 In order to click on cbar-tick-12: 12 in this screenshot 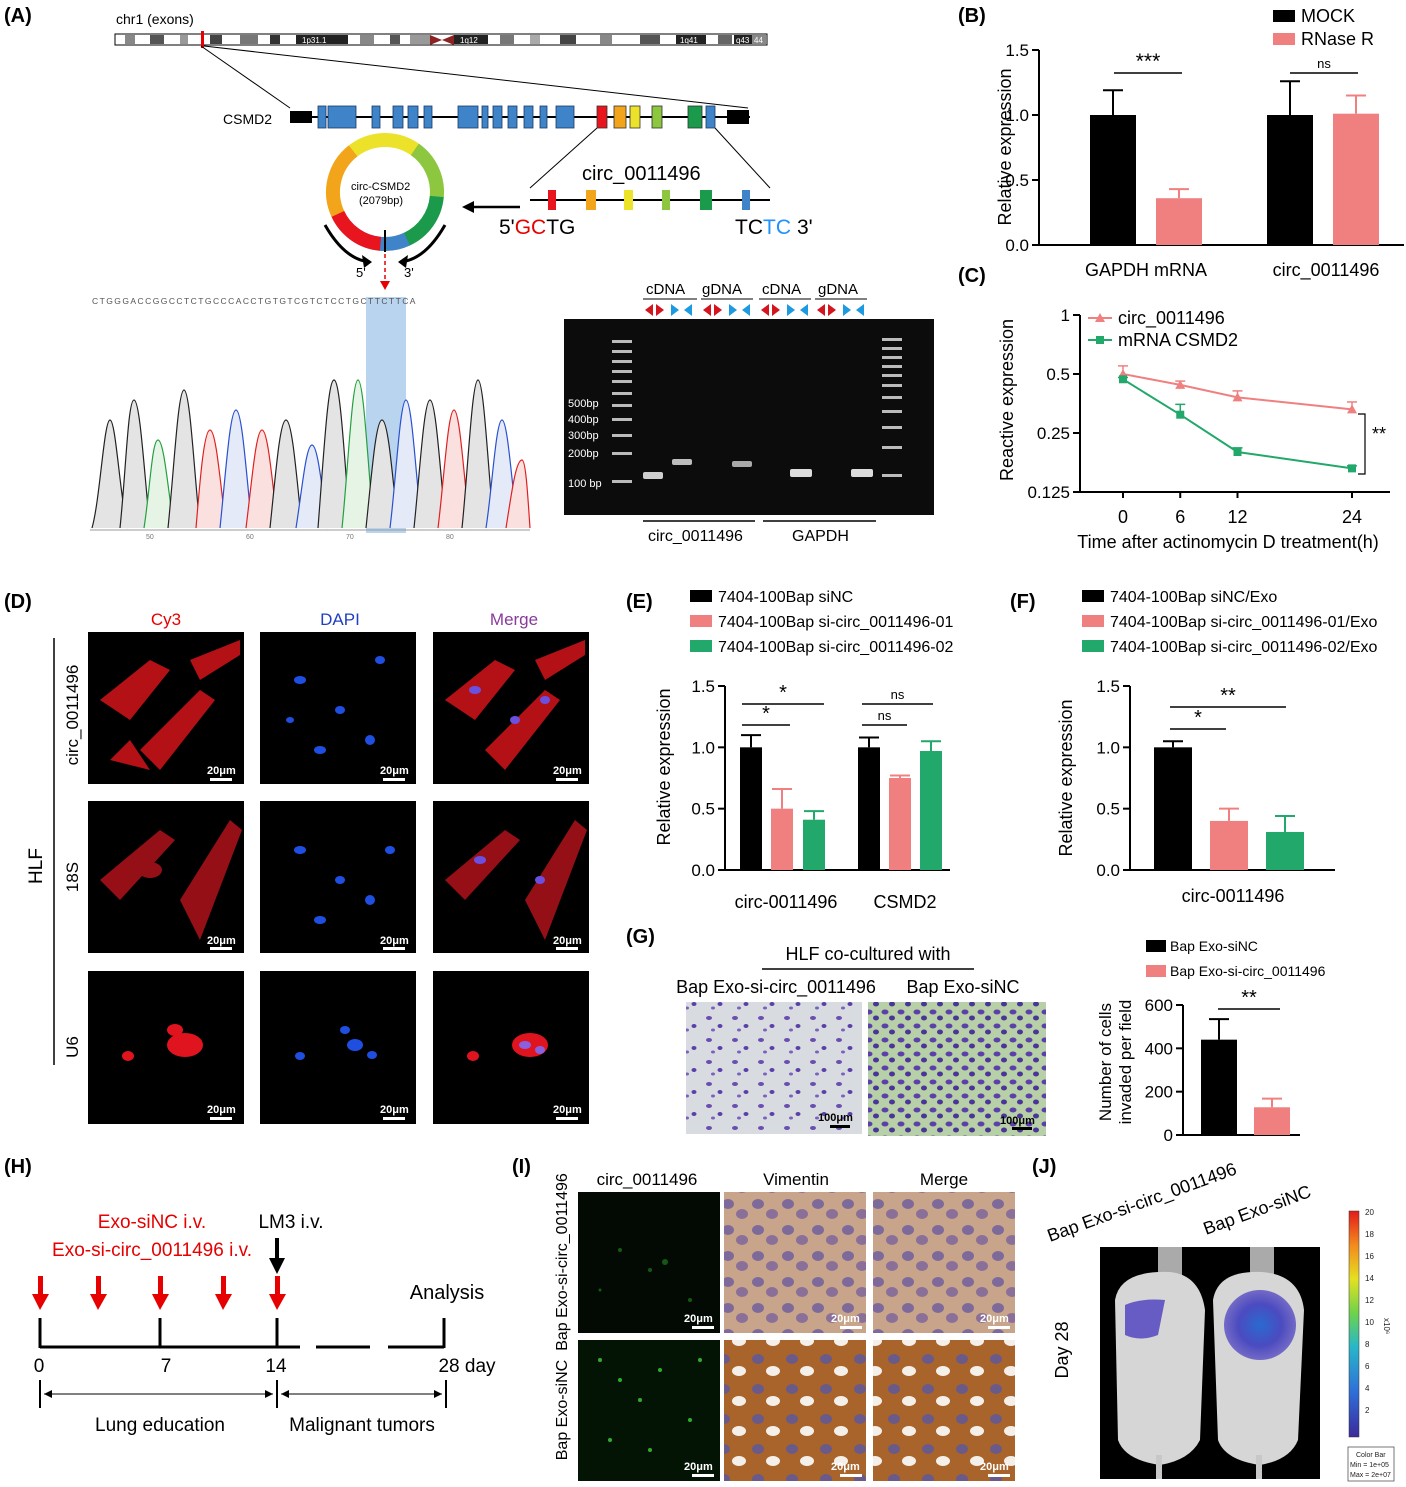, I will do `click(1369, 1300)`.